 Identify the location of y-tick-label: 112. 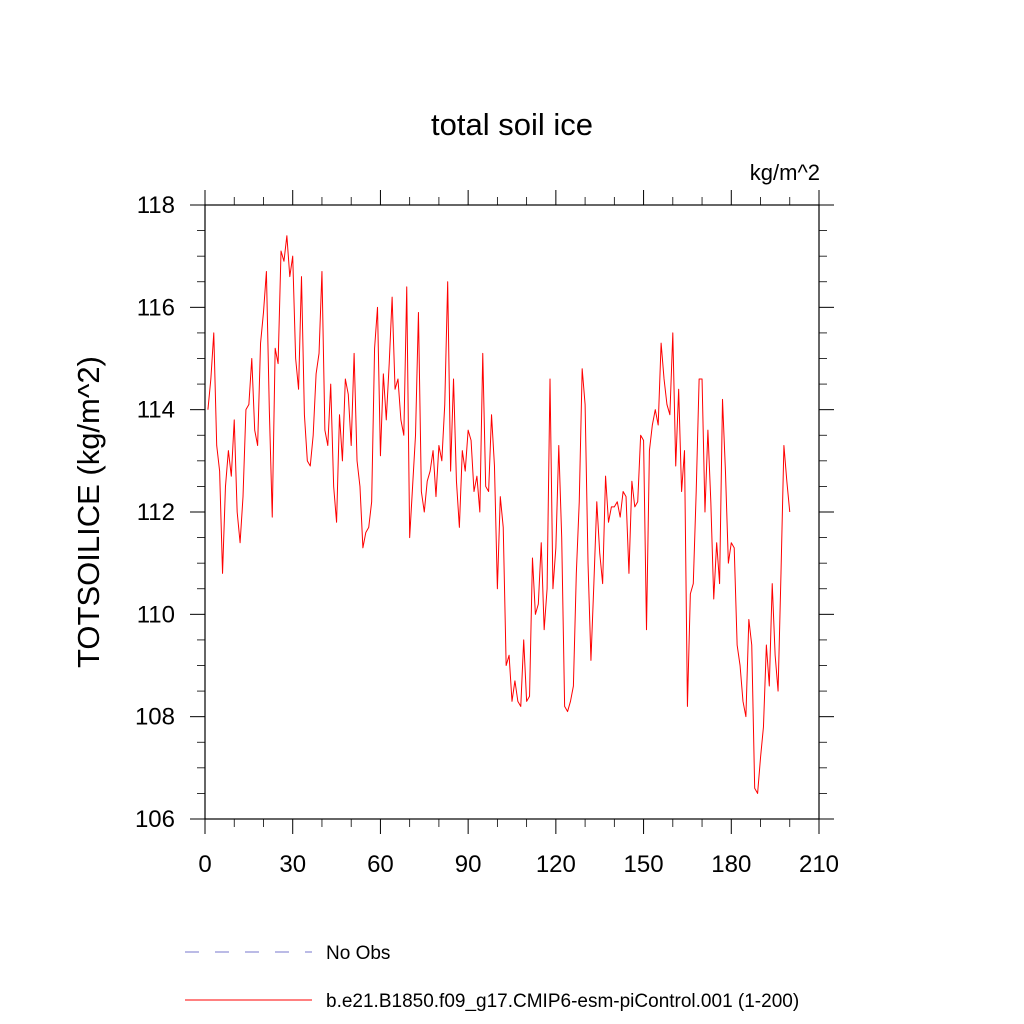
(156, 512).